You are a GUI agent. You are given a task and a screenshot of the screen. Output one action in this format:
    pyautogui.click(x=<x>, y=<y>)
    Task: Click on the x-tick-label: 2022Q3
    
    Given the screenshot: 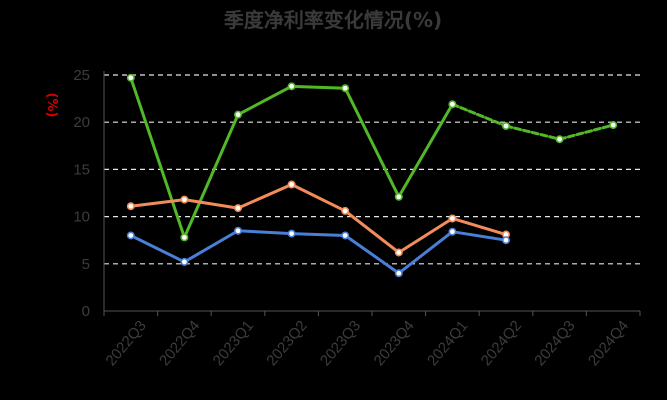 What is the action you would take?
    pyautogui.click(x=125, y=343)
    